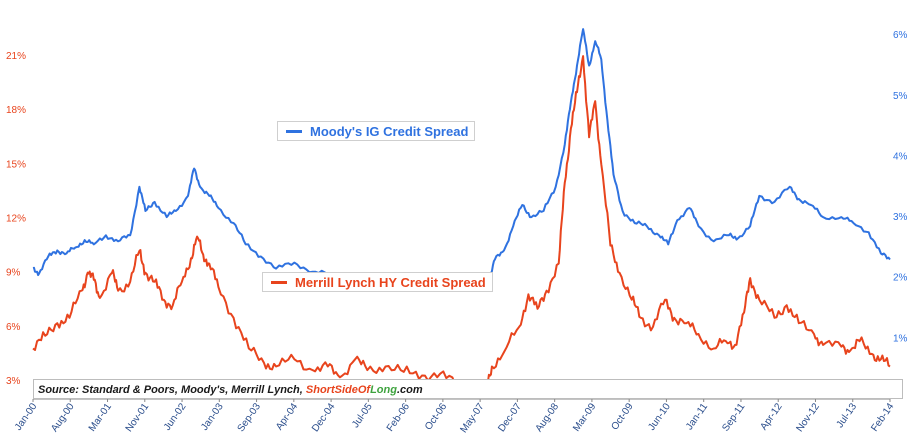 The width and height of the screenshot is (918, 442). What do you see at coordinates (697, 416) in the screenshot?
I see `x-tick-label: Jan-11` at bounding box center [697, 416].